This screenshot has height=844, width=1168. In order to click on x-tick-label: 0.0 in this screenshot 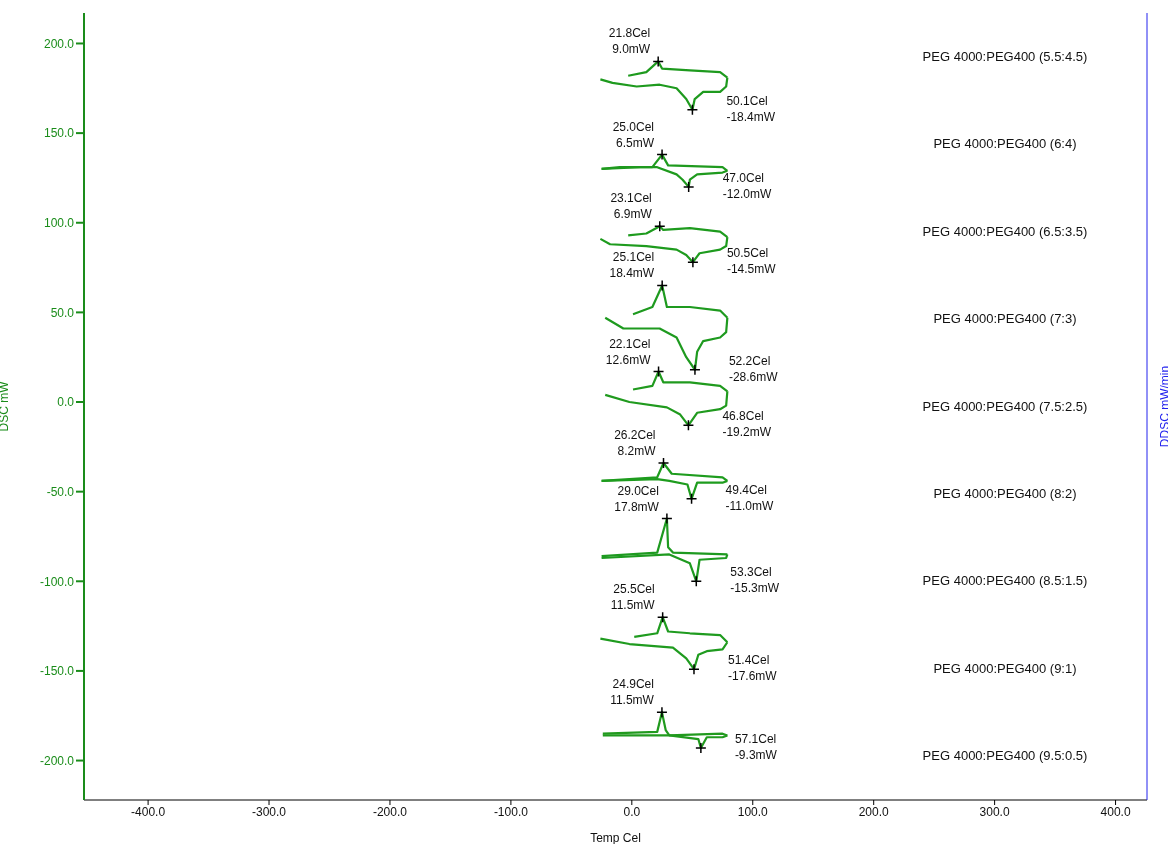, I will do `click(632, 811)`.